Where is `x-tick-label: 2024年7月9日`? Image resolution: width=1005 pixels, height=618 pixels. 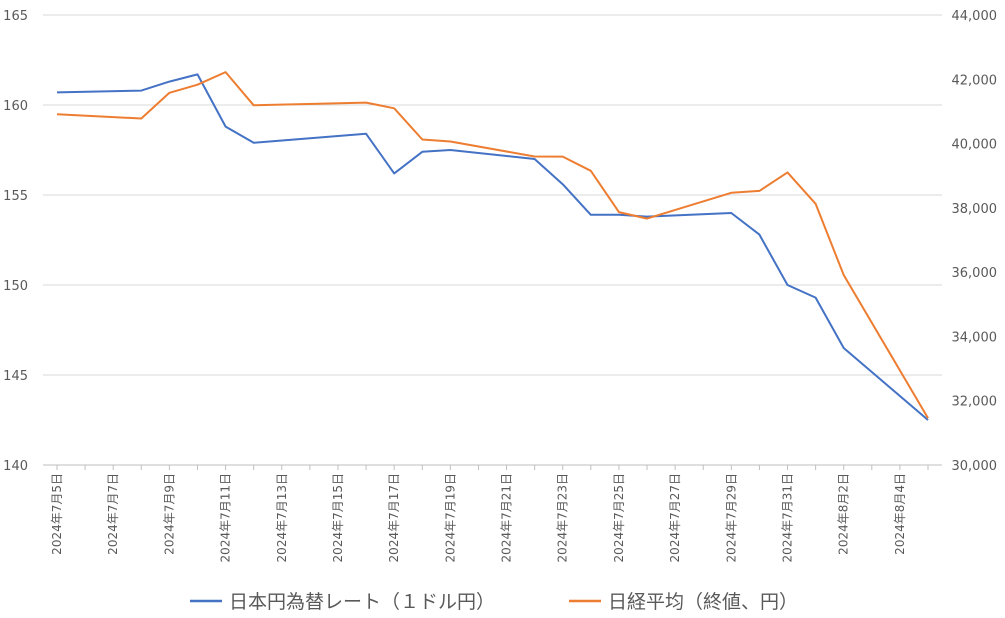
x-tick-label: 2024年7月9日 is located at coordinates (169, 514).